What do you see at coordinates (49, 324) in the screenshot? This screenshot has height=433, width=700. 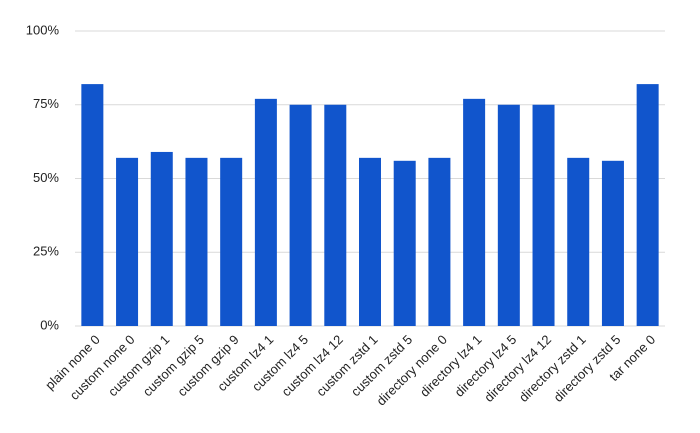 I see `y-tick-label: 0%` at bounding box center [49, 324].